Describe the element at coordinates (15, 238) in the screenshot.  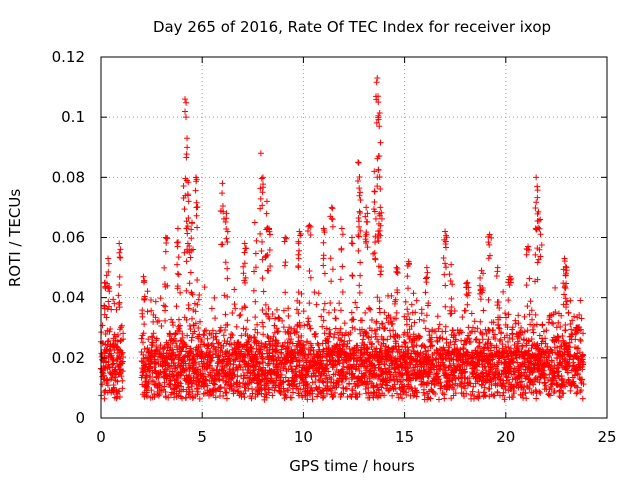
I see `y-axis-label: ROTI / TECUs` at that location.